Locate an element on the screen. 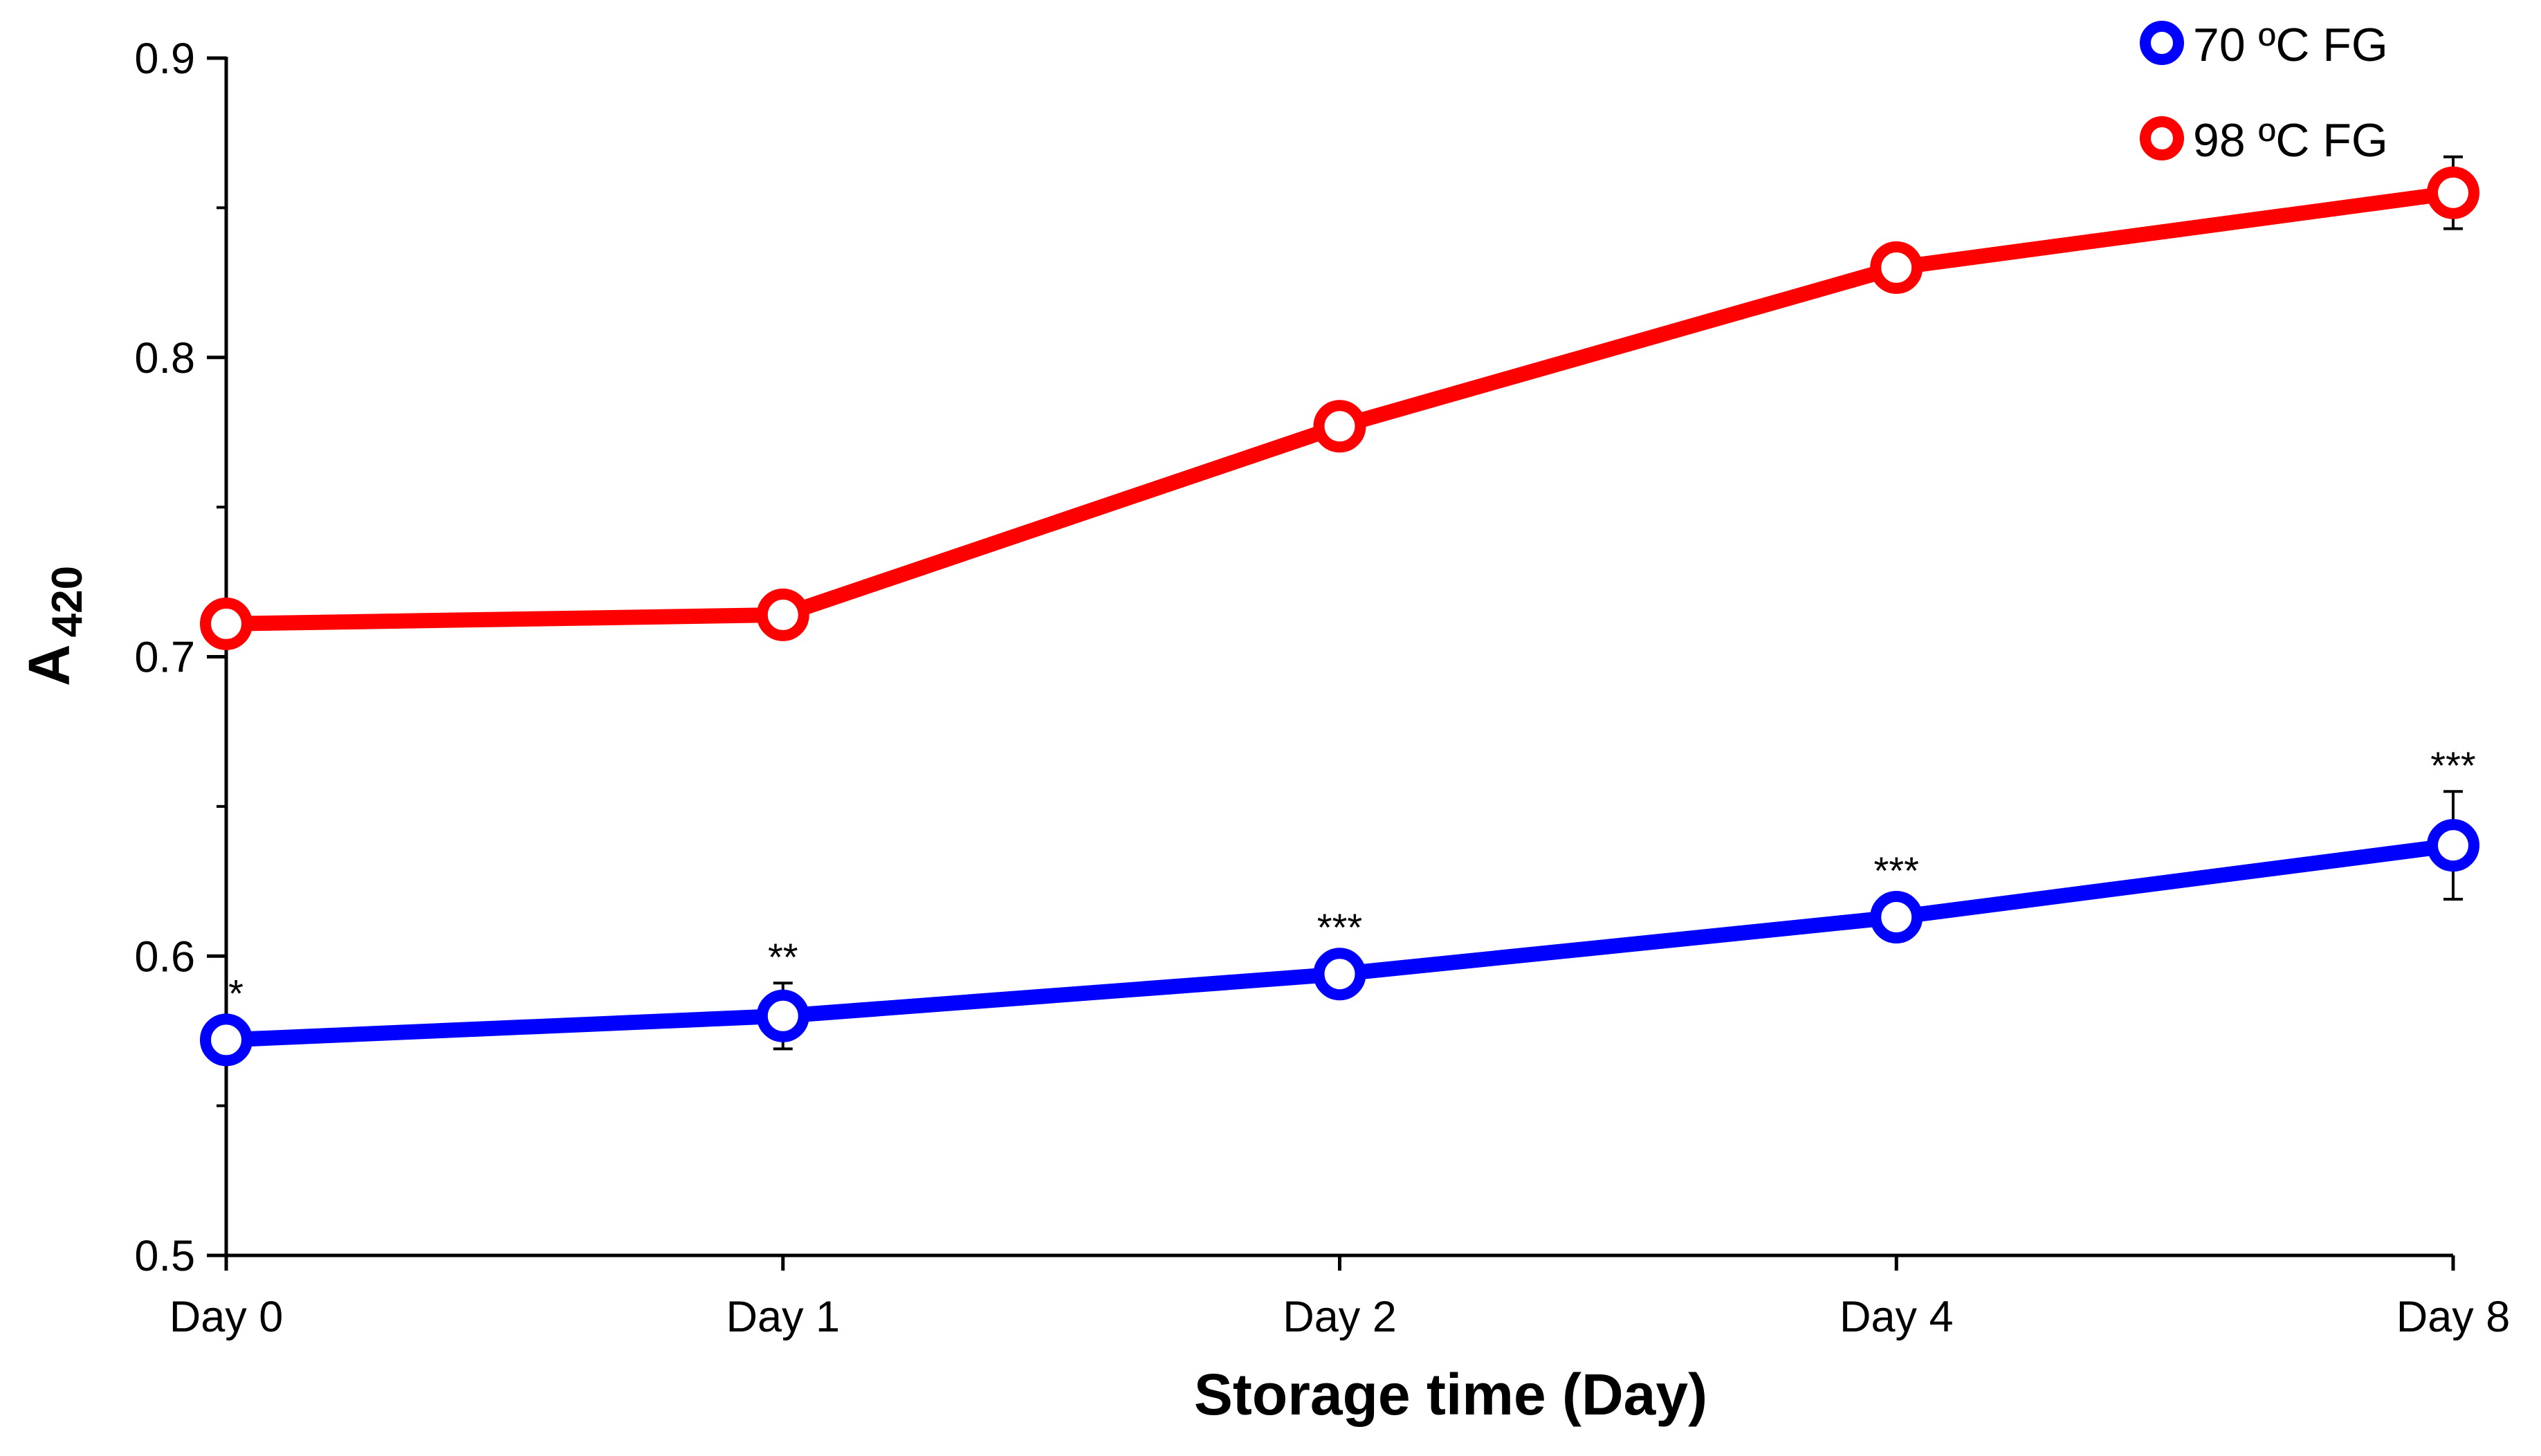 Image resolution: width=2541 pixels, height=1456 pixels. y-tick-label: 0.6 is located at coordinates (164, 956).